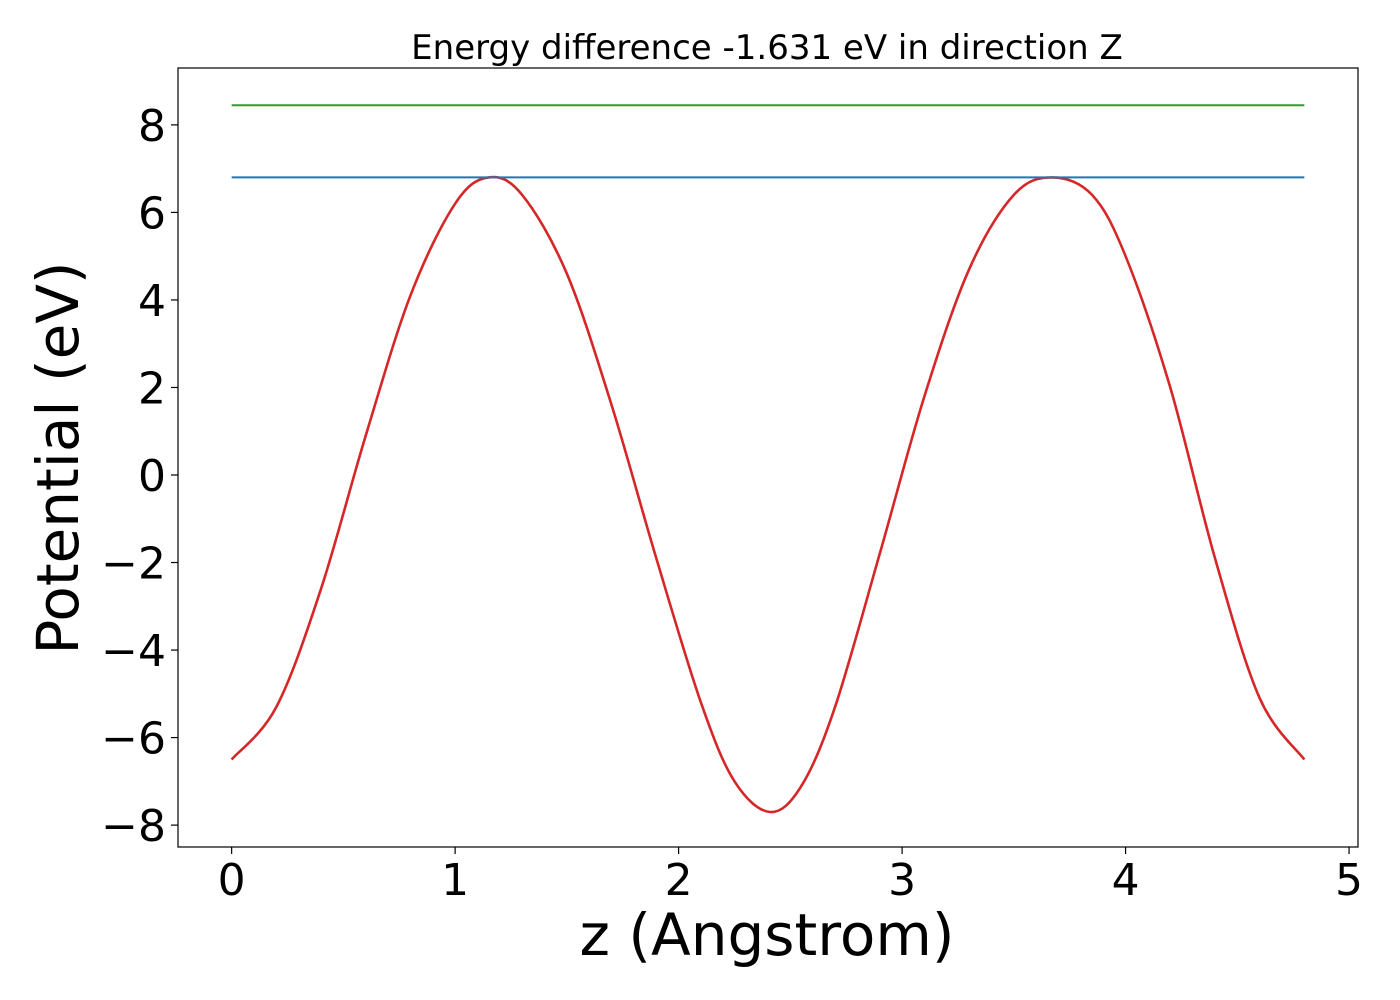  What do you see at coordinates (767, 935) in the screenshot?
I see `x-axis-label: z (Angstrom)` at bounding box center [767, 935].